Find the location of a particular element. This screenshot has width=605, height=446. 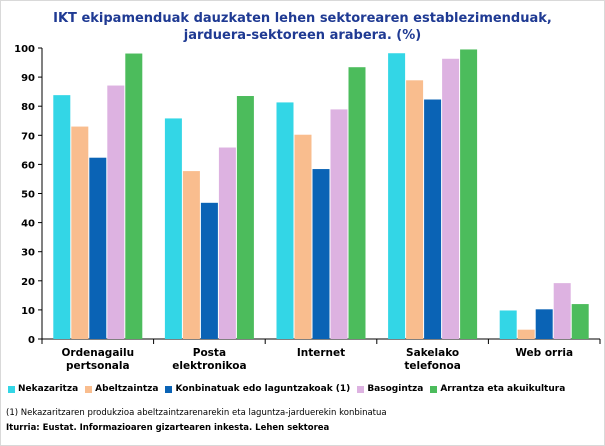

legend-item: Nekazaritza is located at coordinates (43, 389).